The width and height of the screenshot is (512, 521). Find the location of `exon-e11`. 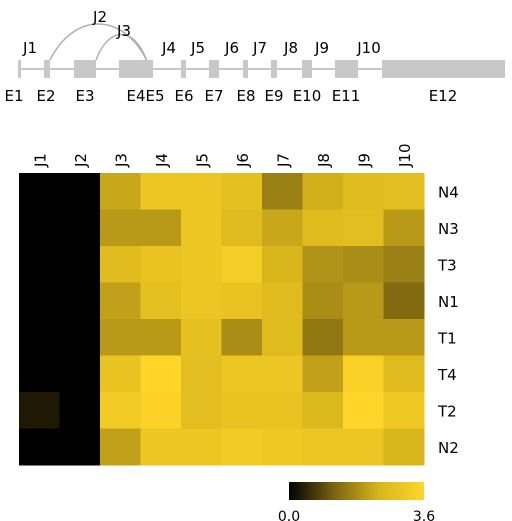

exon-e11 is located at coordinates (346, 69).